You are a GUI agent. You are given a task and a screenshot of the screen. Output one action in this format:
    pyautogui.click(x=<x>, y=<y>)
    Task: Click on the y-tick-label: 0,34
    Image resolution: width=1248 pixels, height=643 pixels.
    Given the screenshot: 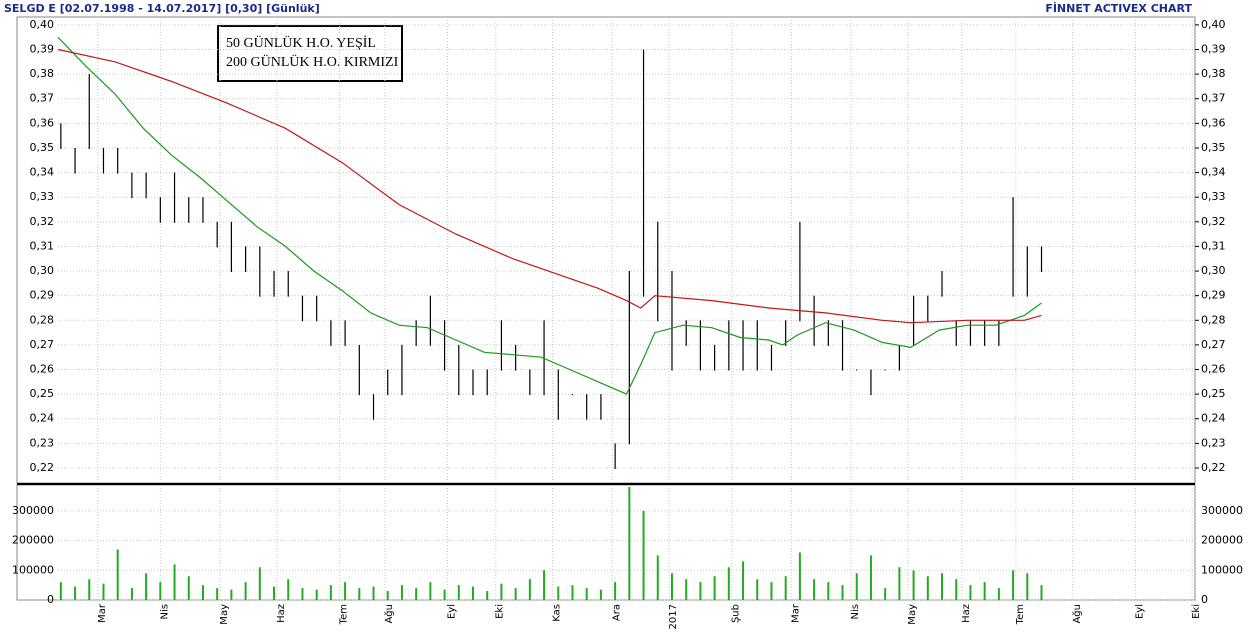 What is the action you would take?
    pyautogui.click(x=42, y=172)
    